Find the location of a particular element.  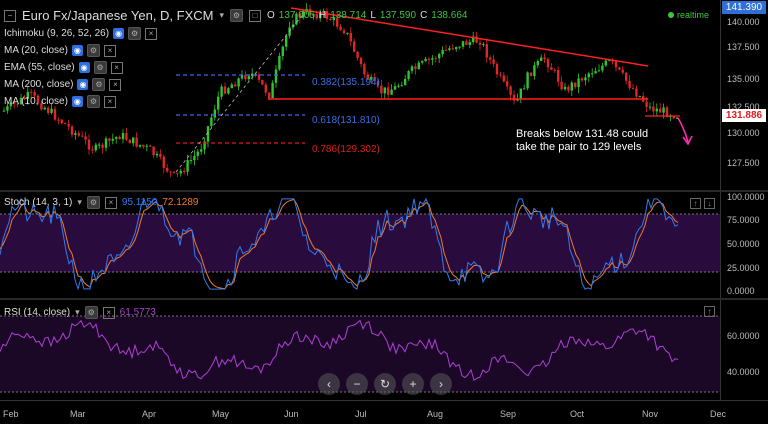

indicator-ma20: MA (20, close) ◉ ⚙ × is located at coordinates (60, 50).